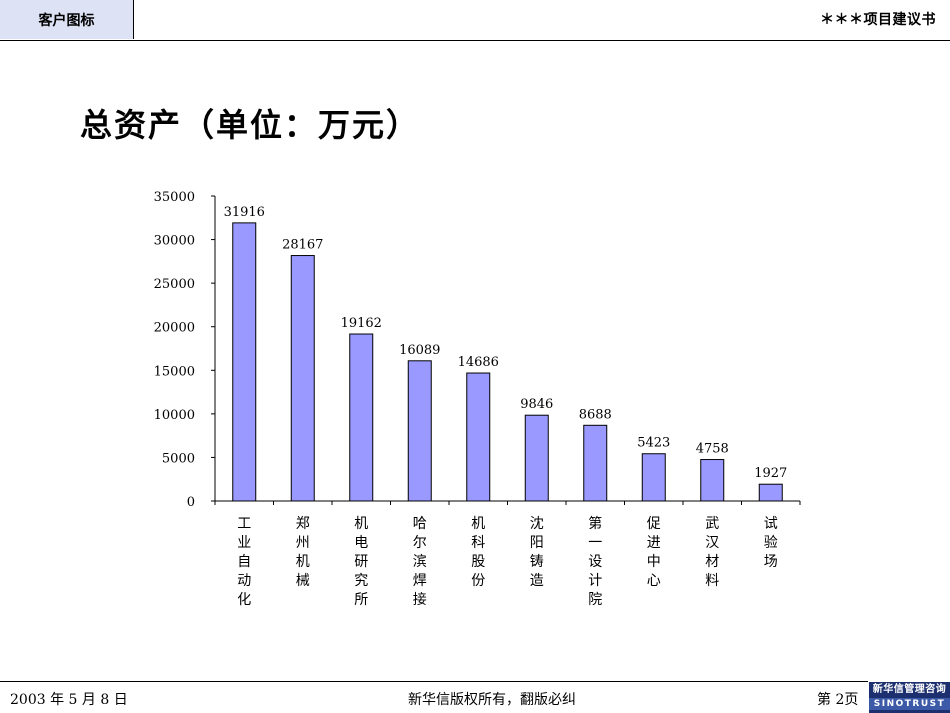 The width and height of the screenshot is (950, 713). Describe the element at coordinates (361, 543) in the screenshot. I see `x-tick-label: 电` at that location.